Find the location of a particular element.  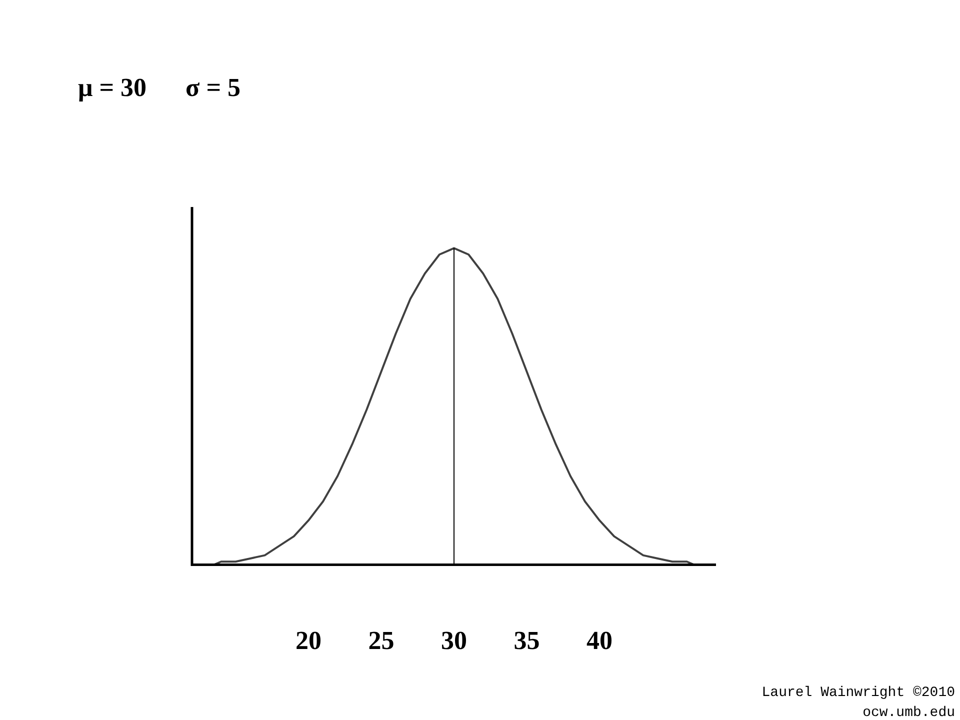

chart-title: μ = 30 σ = 5 is located at coordinates (159, 87).